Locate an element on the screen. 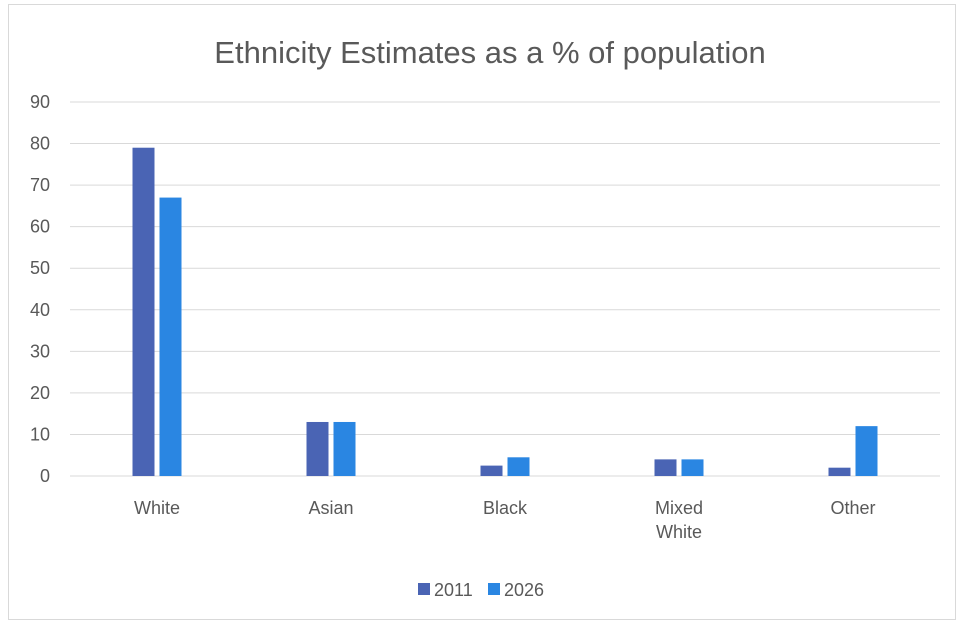 This screenshot has width=958, height=622. x-tick-label: Black is located at coordinates (505, 508).